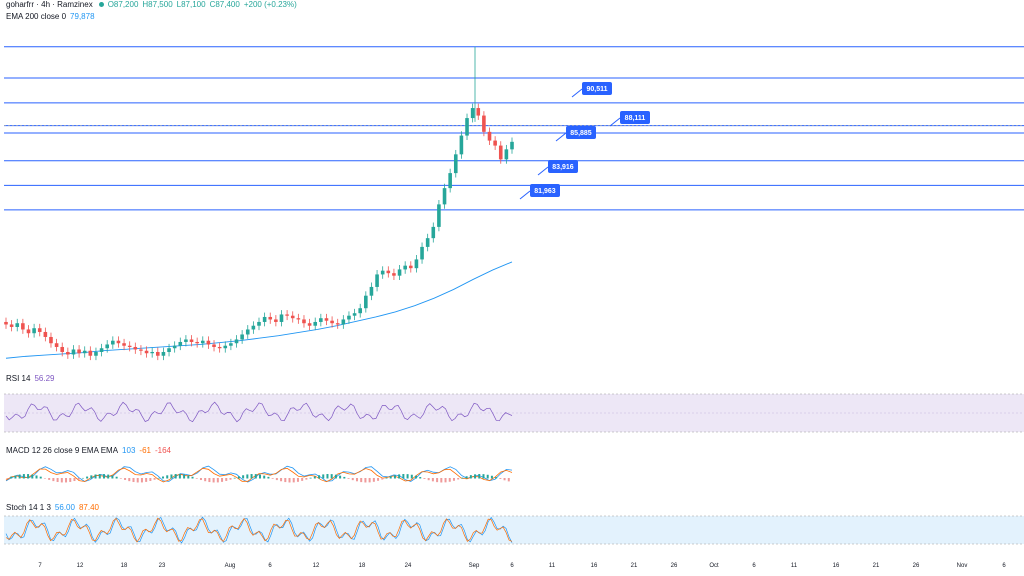 The height and width of the screenshot is (576, 1024). Describe the element at coordinates (408, 566) in the screenshot. I see `x-axis-tick-label: 24` at that location.